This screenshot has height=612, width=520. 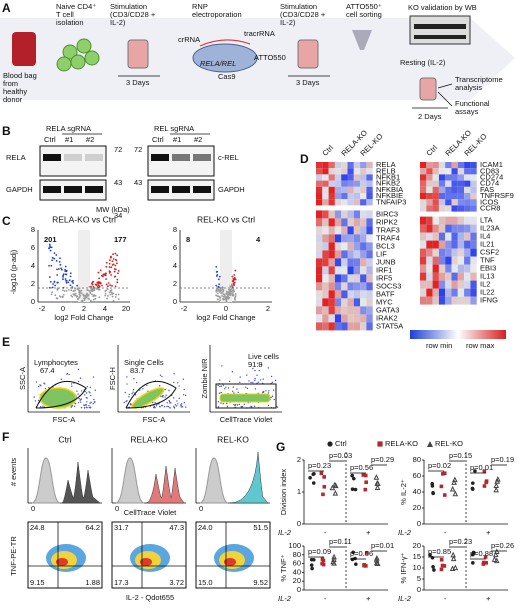 What do you see at coordinates (389, 189) in the screenshot?
I see `gene-label: NFKBIA` at bounding box center [389, 189].